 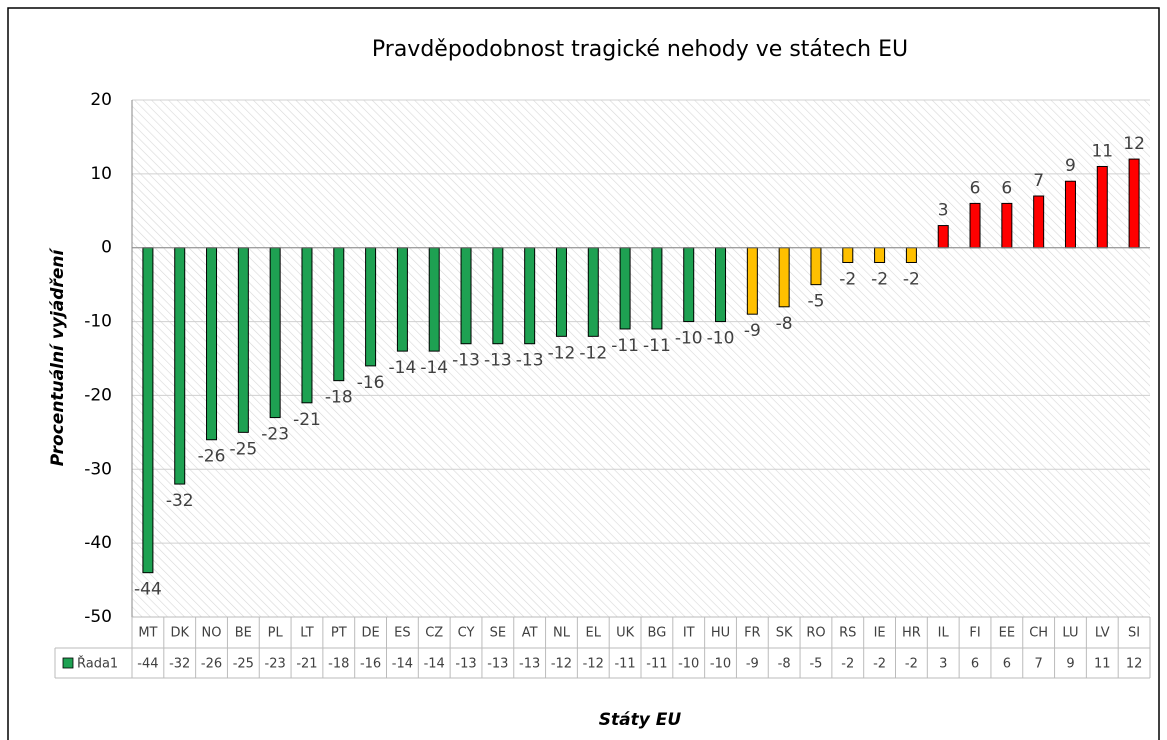 What do you see at coordinates (689, 633) in the screenshot?
I see `x-tick-label: IT` at bounding box center [689, 633].